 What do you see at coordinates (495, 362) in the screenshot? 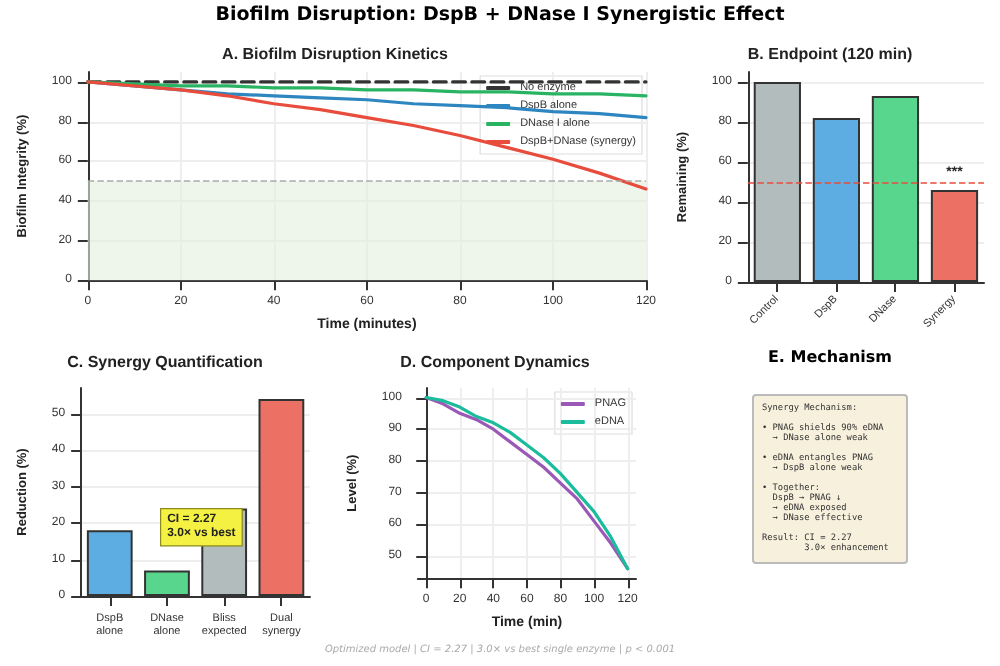
I see `chart-title: D. Component Dynamics` at bounding box center [495, 362].